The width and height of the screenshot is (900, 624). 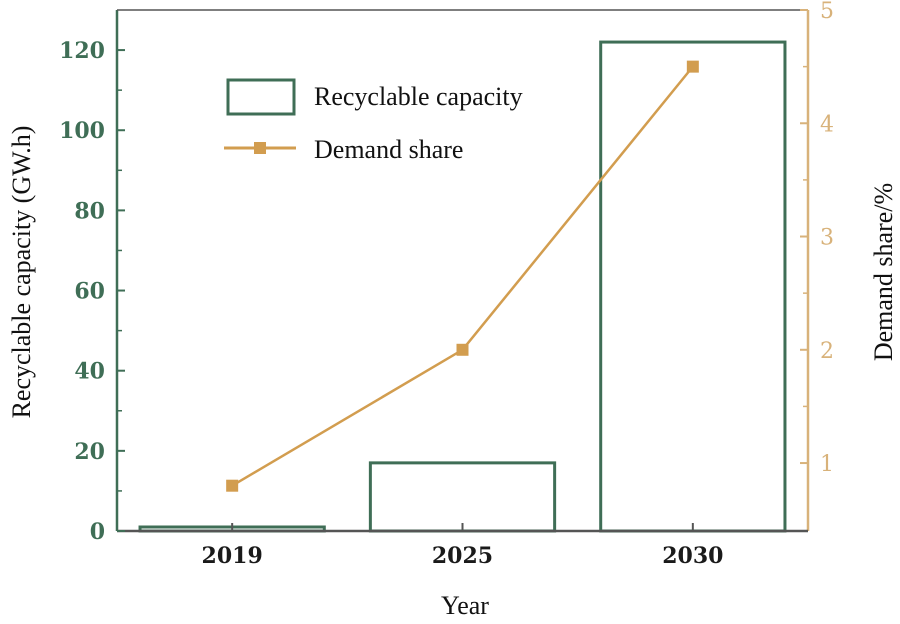 What do you see at coordinates (21, 272) in the screenshot?
I see `y-axis-left-title: Recyclable capacity (GW.h)` at bounding box center [21, 272].